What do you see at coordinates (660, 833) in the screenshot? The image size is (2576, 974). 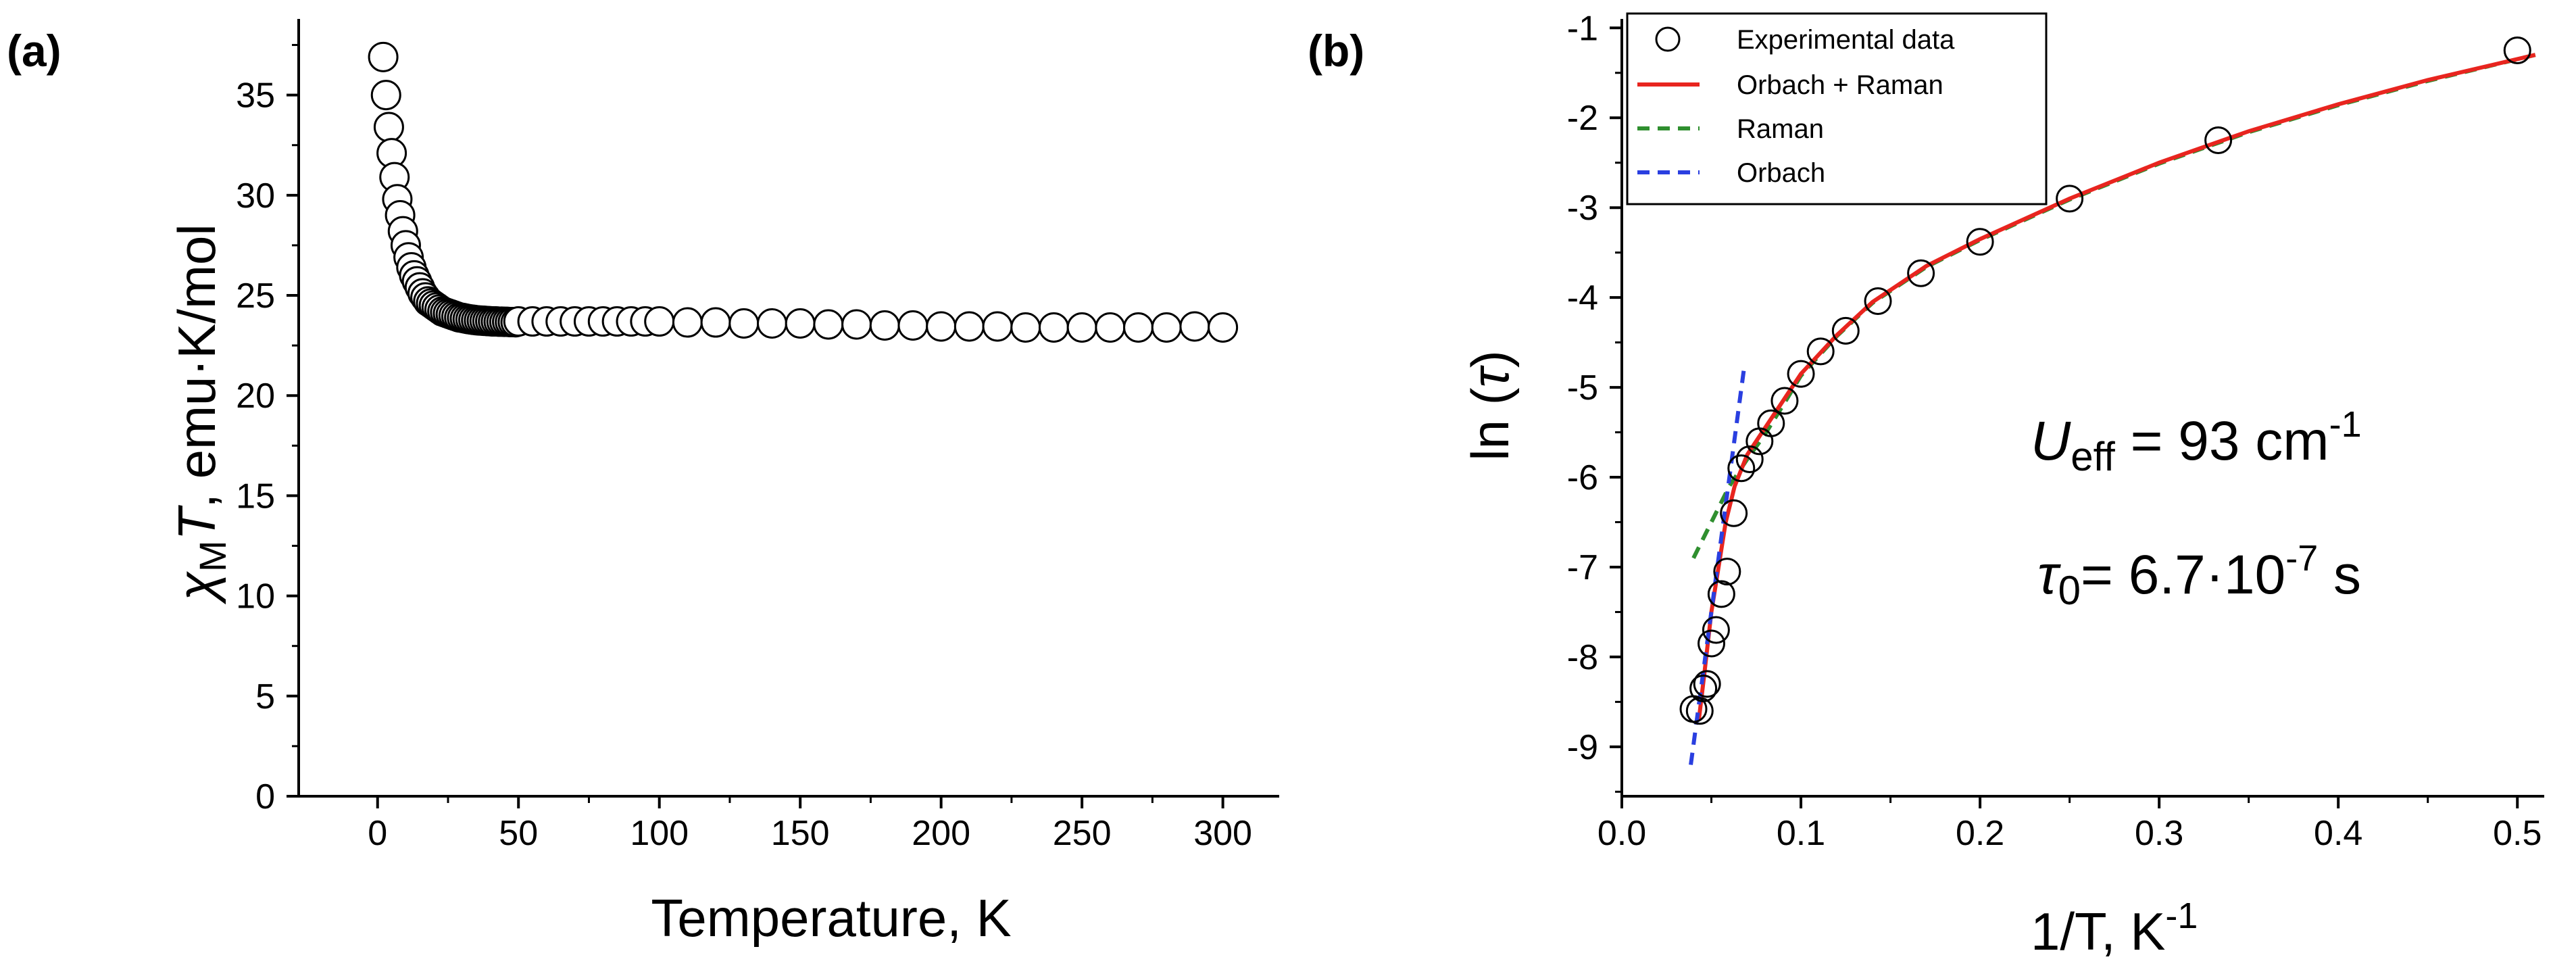 I see `x-tick-label-a: 100` at bounding box center [660, 833].